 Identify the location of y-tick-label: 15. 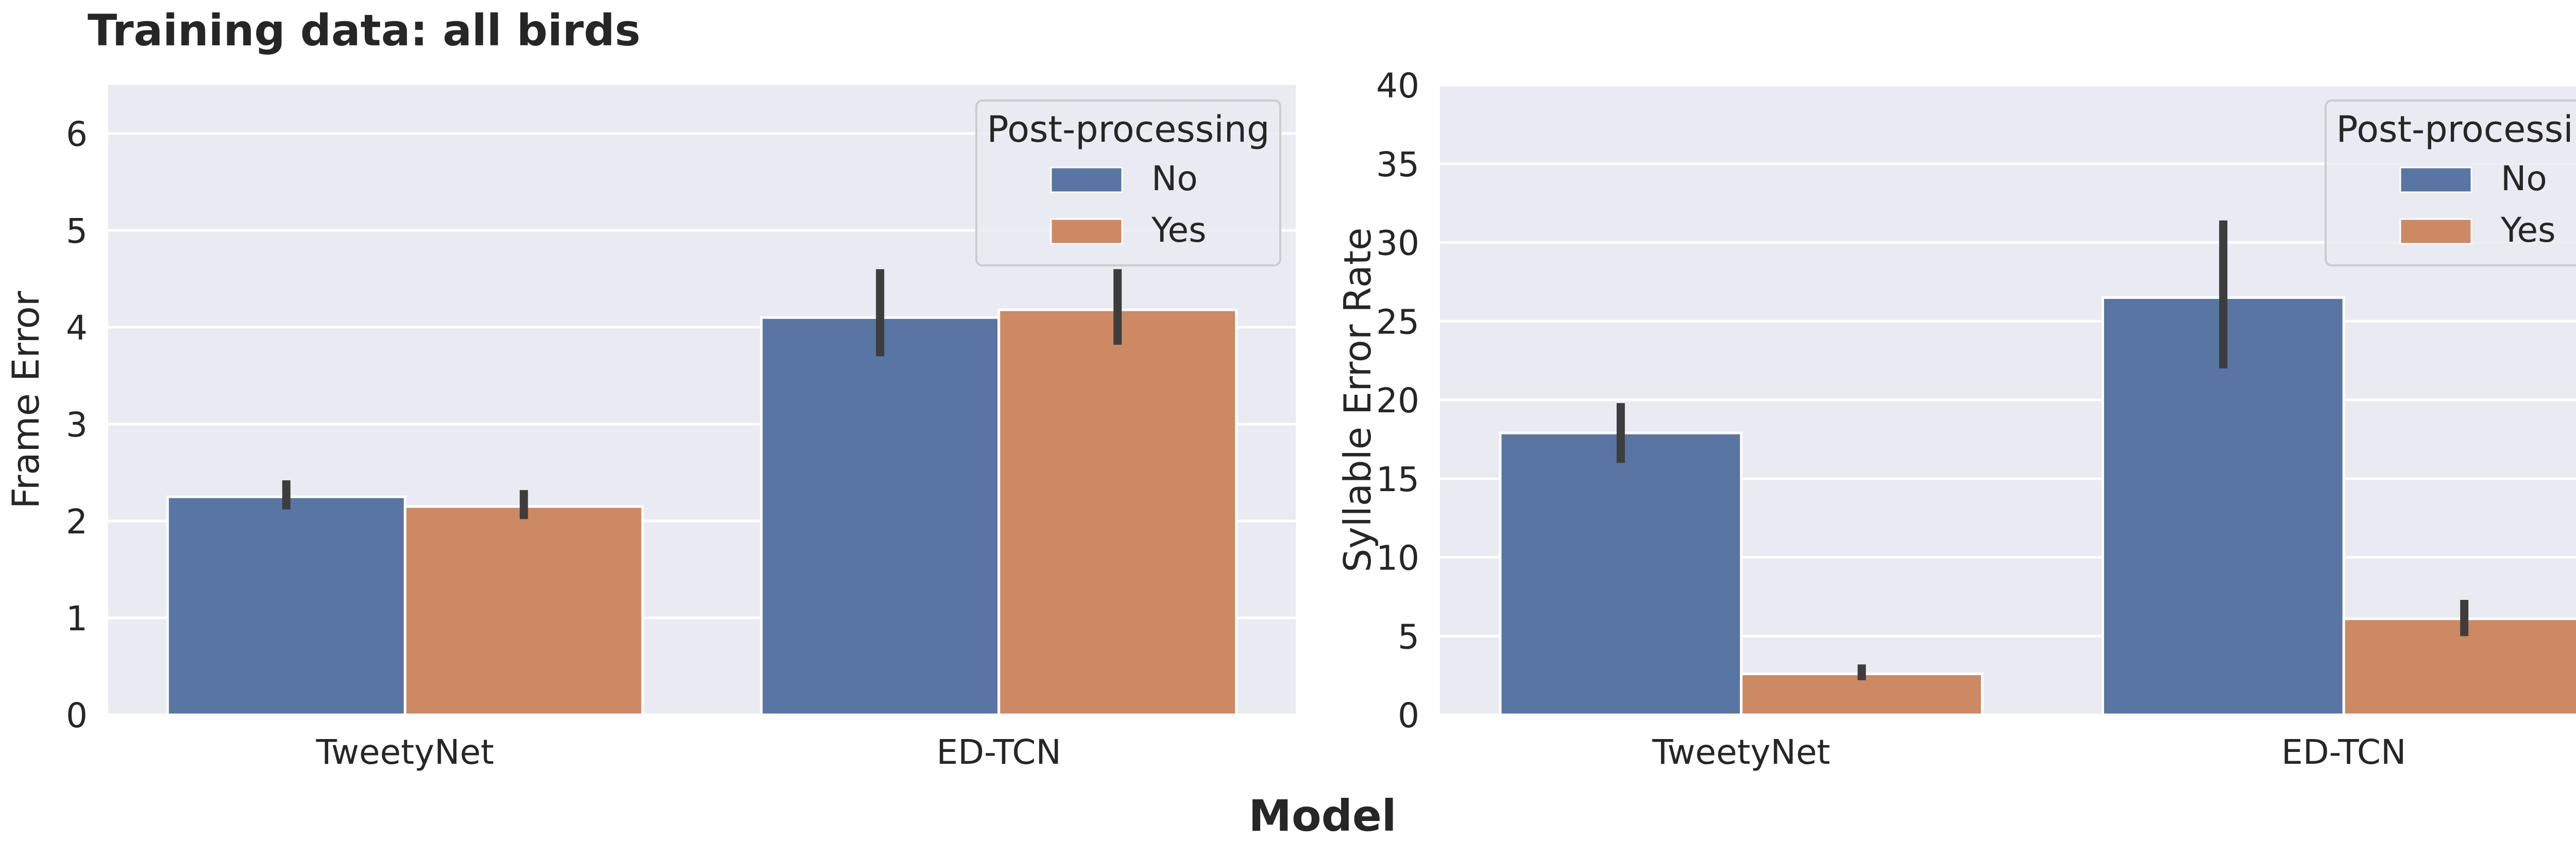
(1397, 479).